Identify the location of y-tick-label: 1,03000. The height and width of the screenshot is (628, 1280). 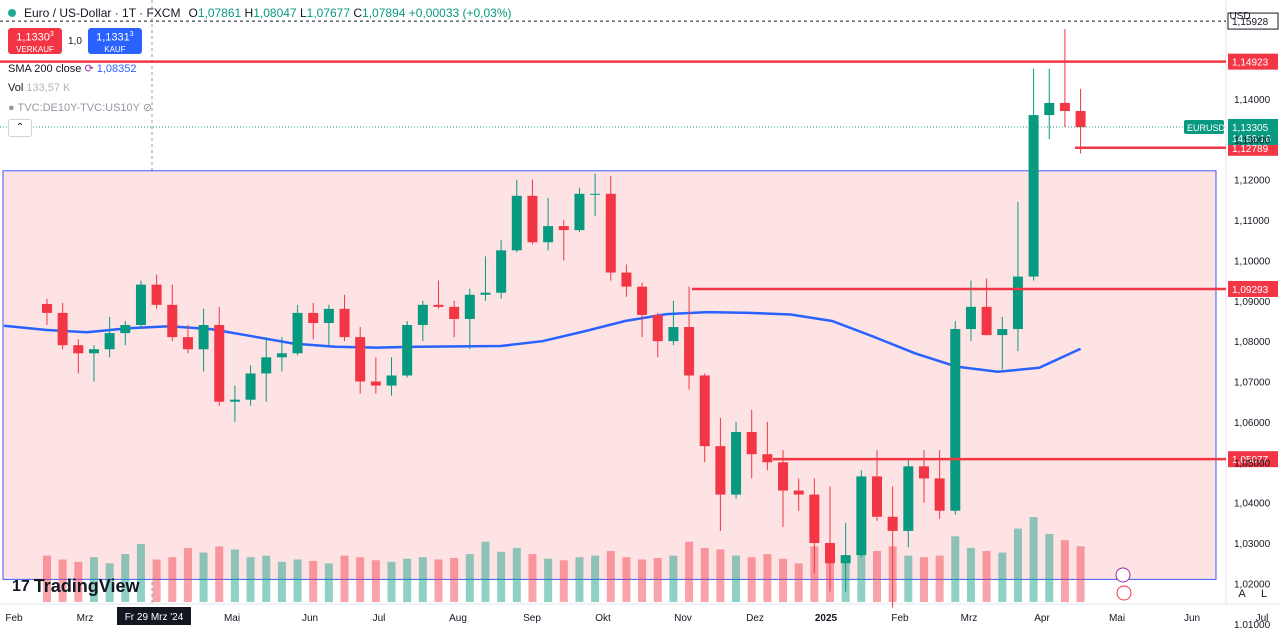
(1252, 544).